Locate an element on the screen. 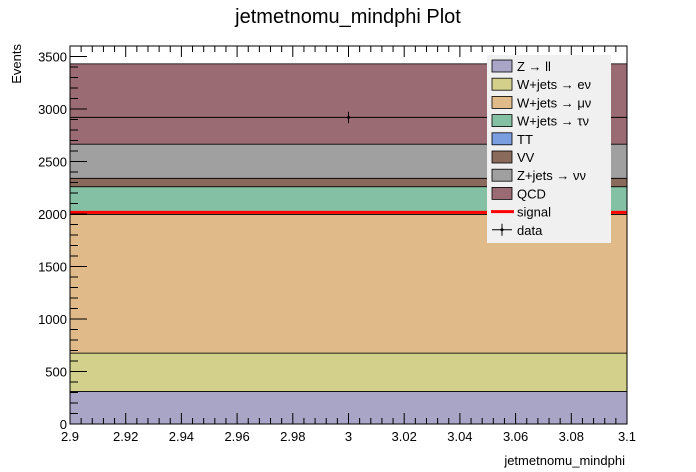  legend-label-vv: VV is located at coordinates (526, 157).